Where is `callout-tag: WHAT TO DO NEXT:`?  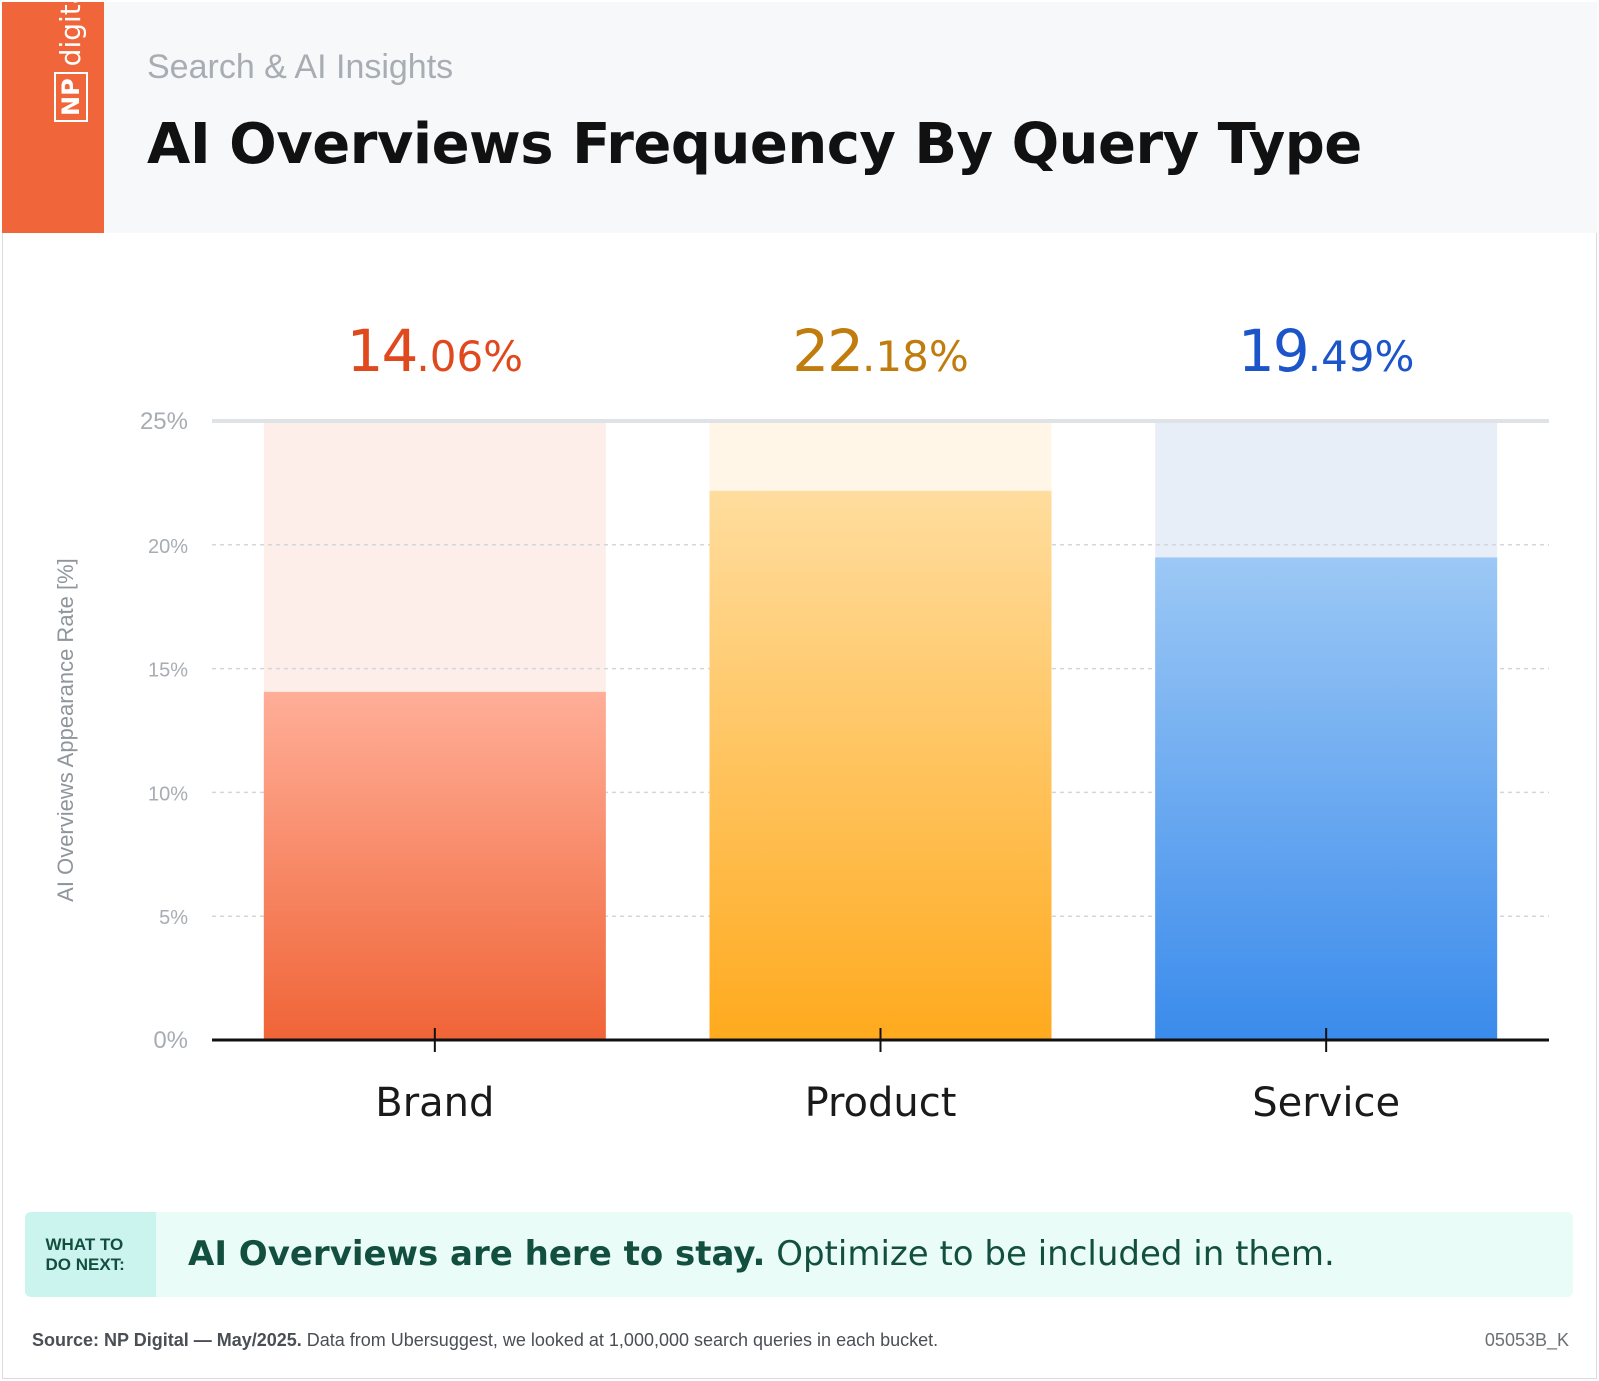
callout-tag: WHAT TO DO NEXT: is located at coordinates (90, 1254).